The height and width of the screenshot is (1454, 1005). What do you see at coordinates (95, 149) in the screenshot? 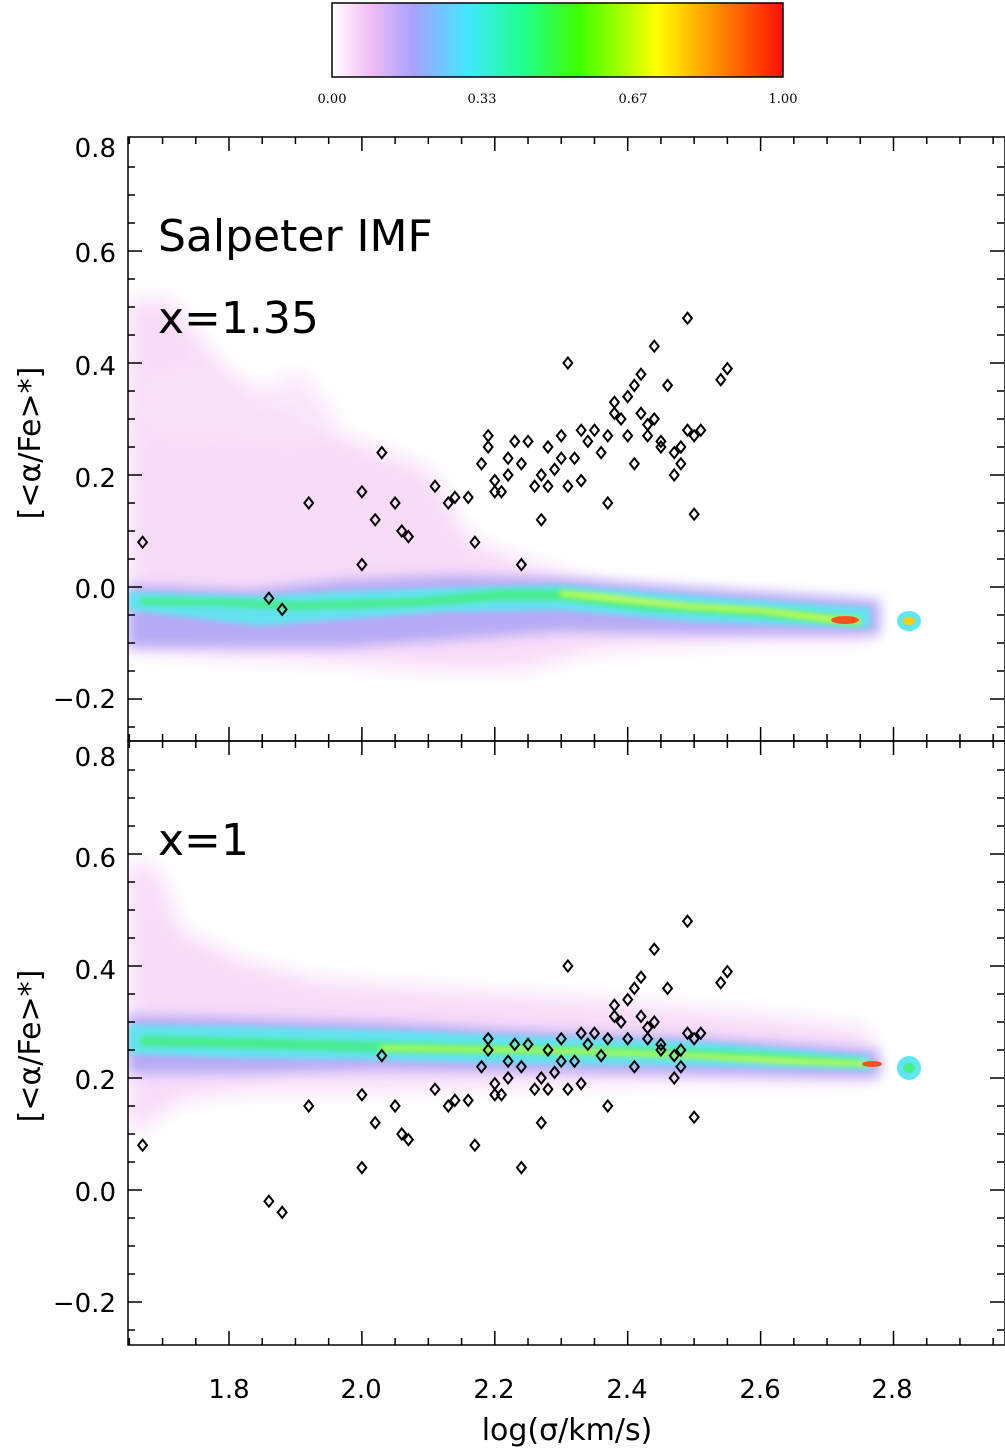
I see `top-ytick-0.8: 0.8` at bounding box center [95, 149].